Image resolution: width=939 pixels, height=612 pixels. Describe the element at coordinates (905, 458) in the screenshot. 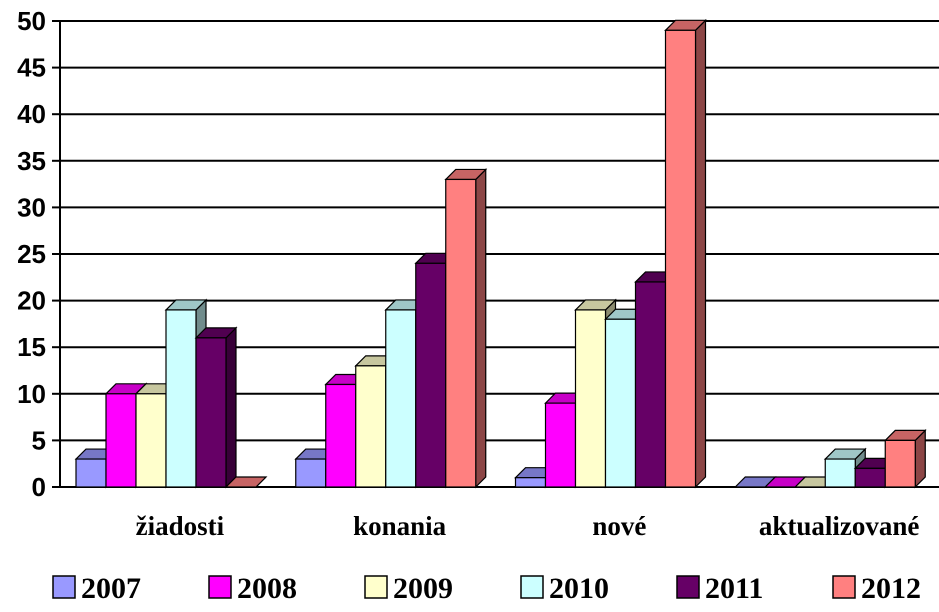

I see `bar-2012-aktualizované` at that location.